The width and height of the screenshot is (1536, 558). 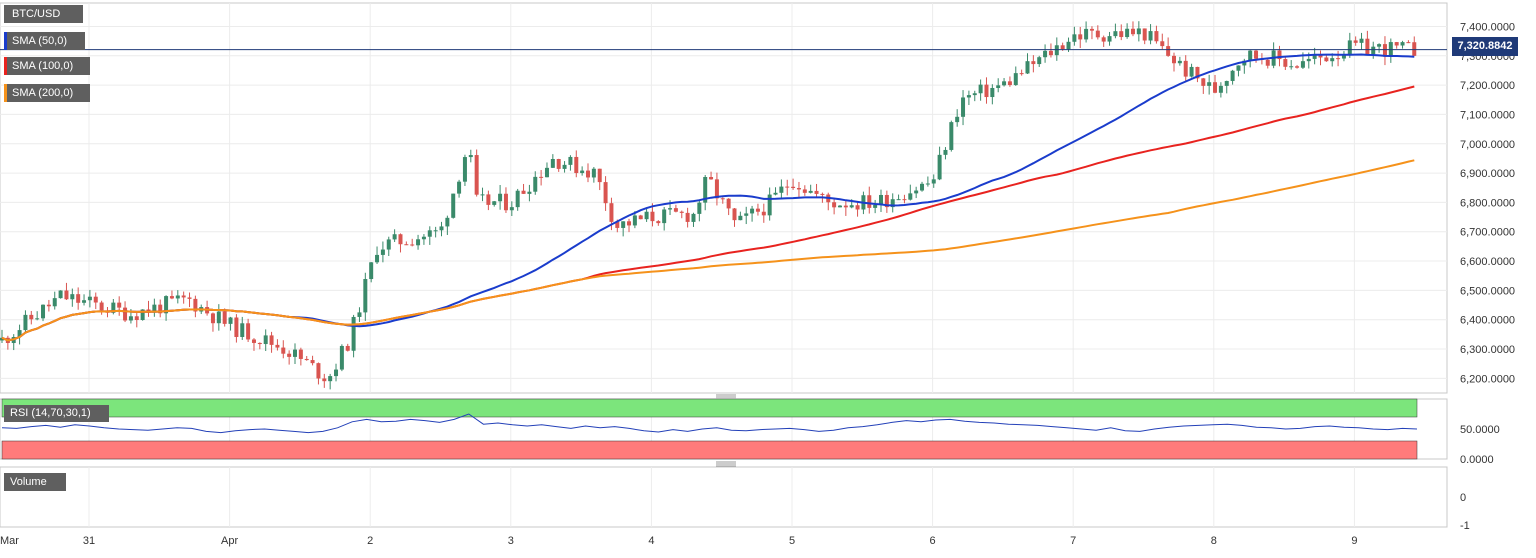 I want to click on time-tick-label: 2, so click(x=370, y=541).